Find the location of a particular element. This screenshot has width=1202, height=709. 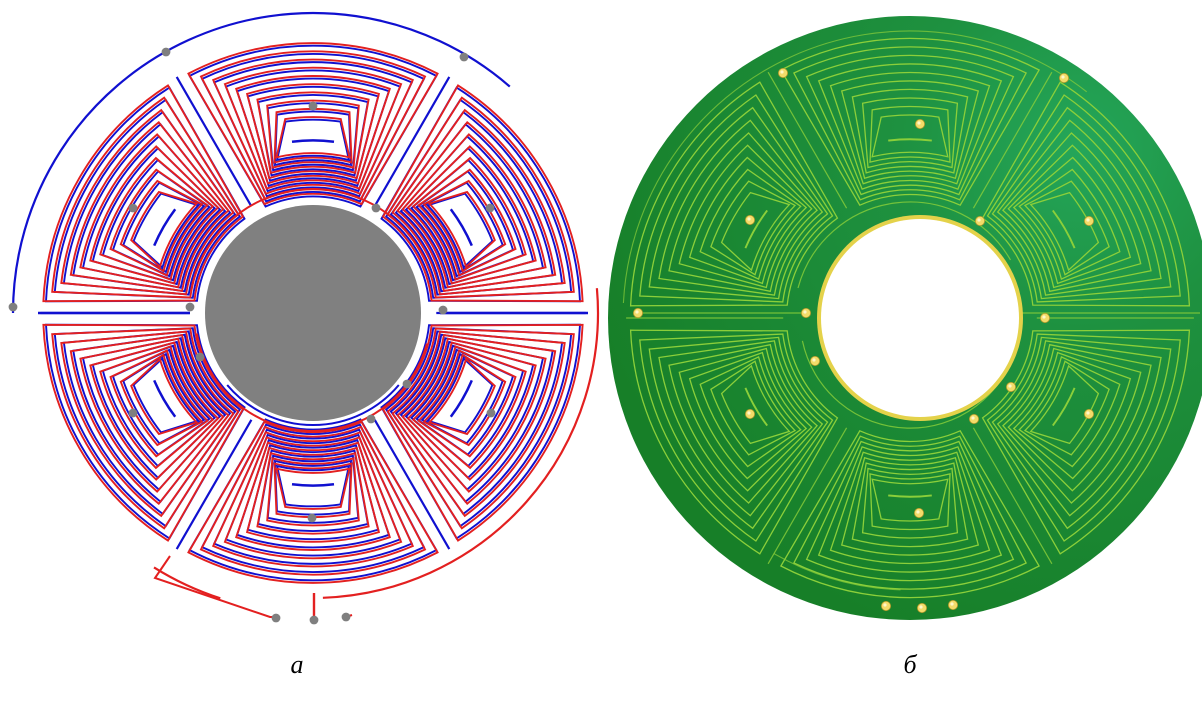

inner-ring-trace is located at coordinates (313, 405).